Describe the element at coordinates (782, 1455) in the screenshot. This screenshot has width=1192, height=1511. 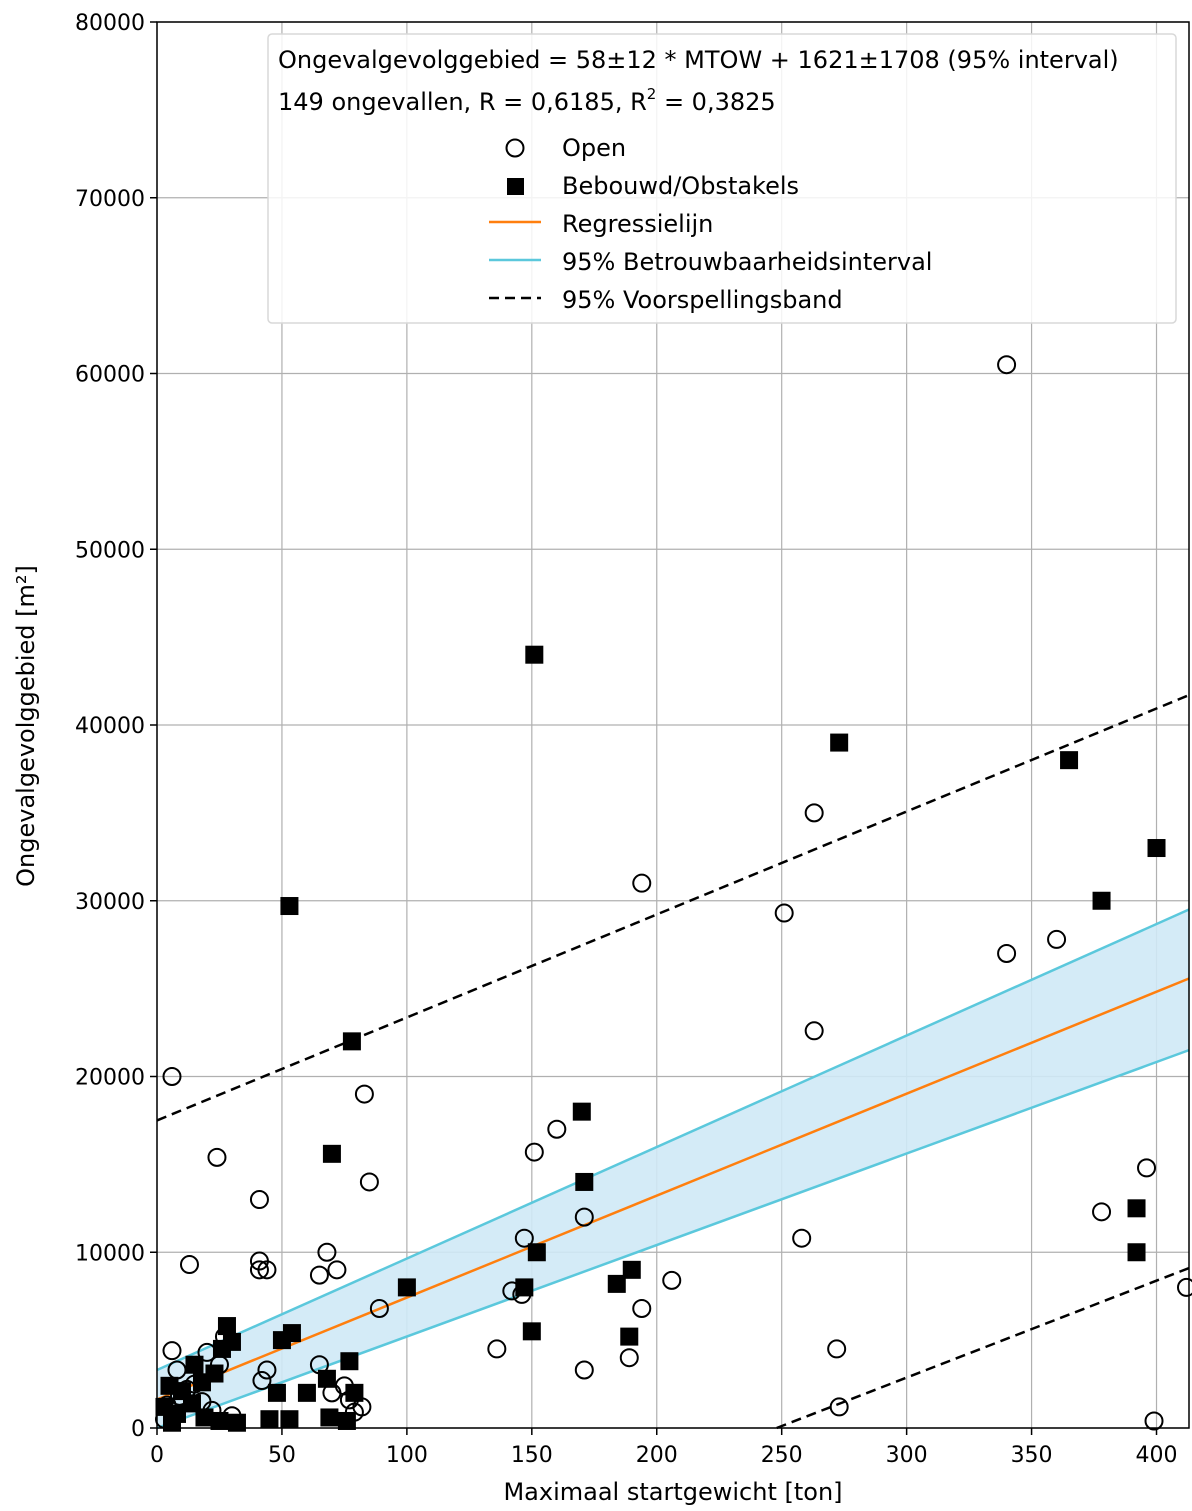
I see `x-tick-label: 250` at that location.